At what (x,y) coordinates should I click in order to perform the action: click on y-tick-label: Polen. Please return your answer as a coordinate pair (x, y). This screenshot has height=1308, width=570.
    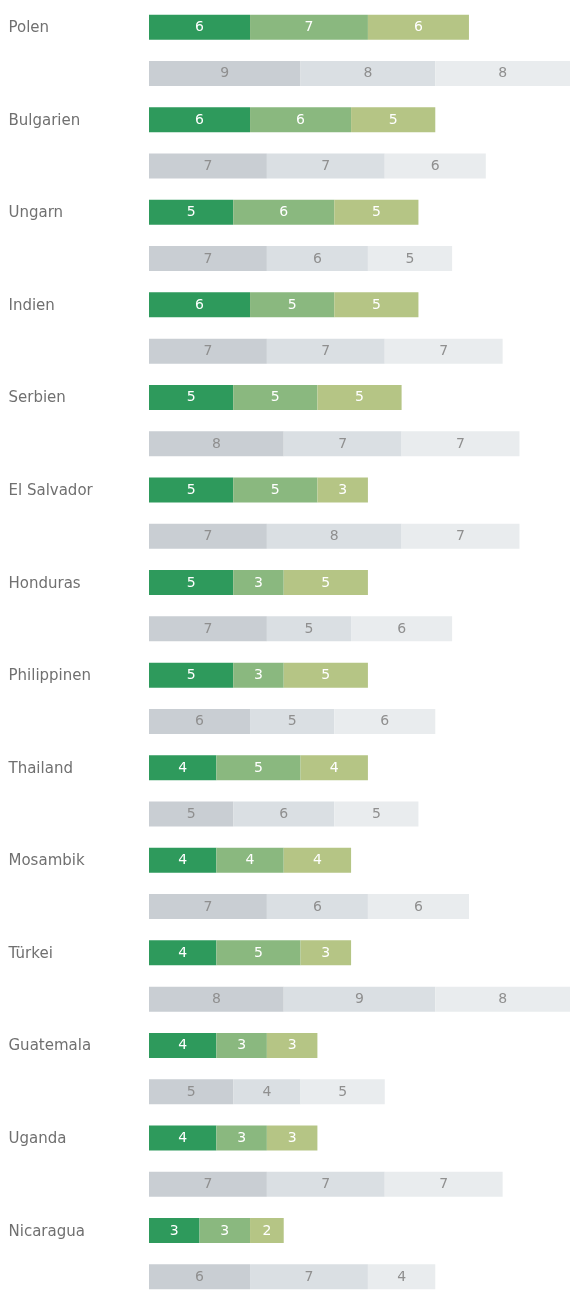
    Looking at the image, I should click on (29, 27).